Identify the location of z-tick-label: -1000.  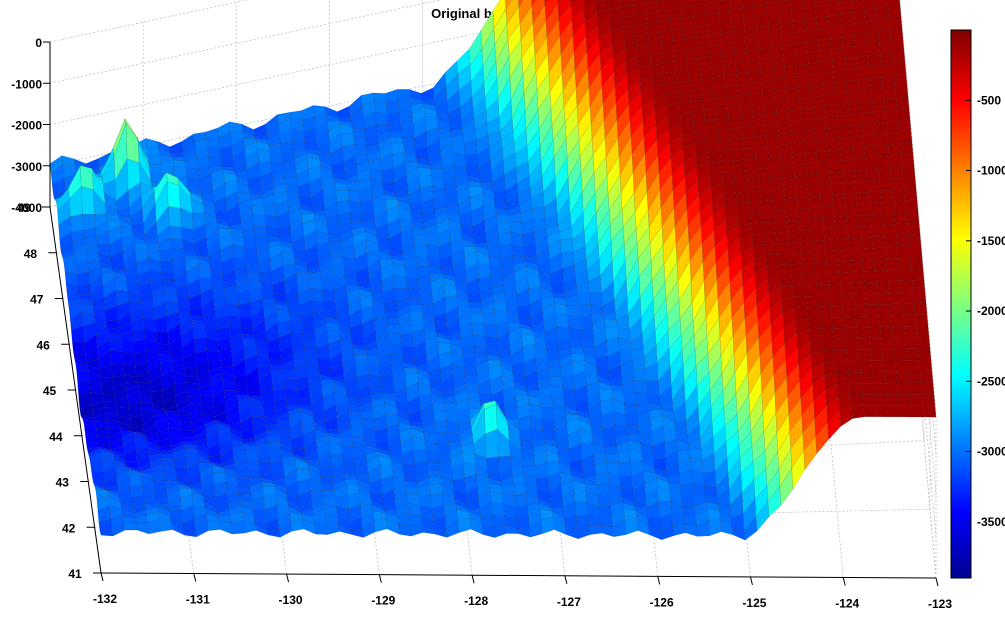
(26, 84).